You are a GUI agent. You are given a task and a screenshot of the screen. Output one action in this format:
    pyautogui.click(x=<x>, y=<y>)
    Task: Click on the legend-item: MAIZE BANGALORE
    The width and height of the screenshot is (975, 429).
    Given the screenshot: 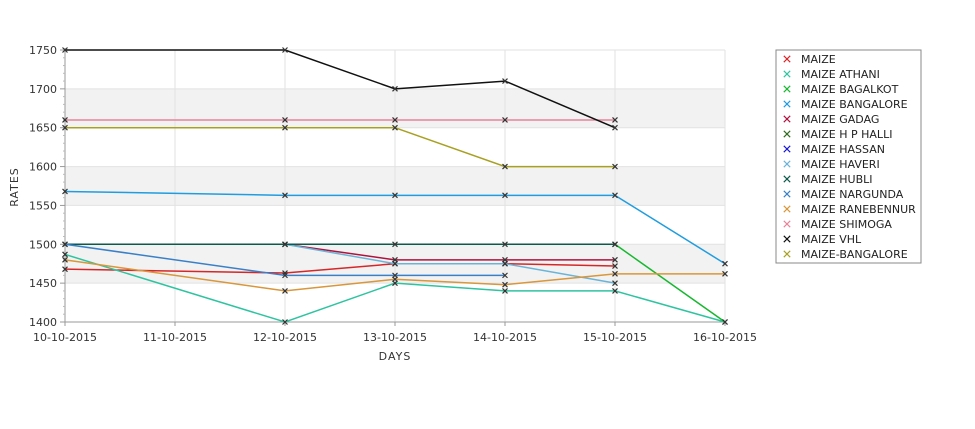 What is the action you would take?
    pyautogui.click(x=845, y=104)
    